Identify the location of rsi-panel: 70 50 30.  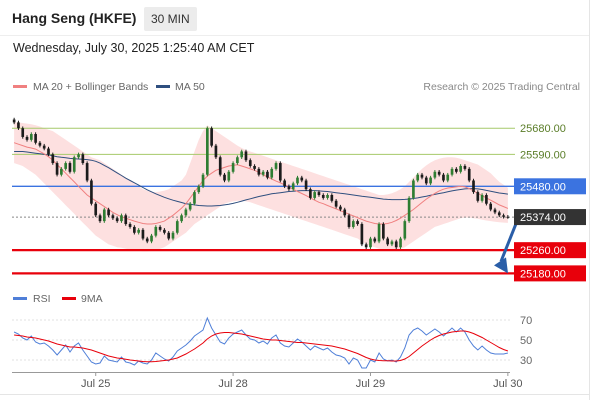
(272, 342).